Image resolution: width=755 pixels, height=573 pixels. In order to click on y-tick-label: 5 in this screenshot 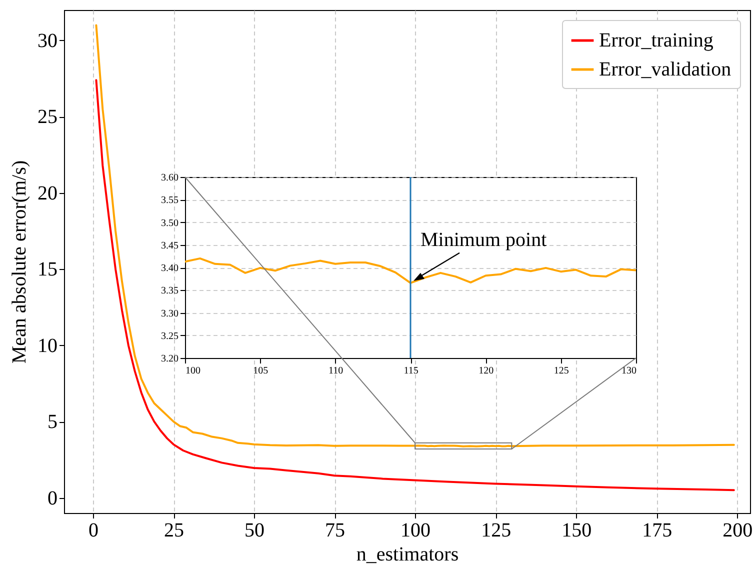, I will do `click(53, 422)`.